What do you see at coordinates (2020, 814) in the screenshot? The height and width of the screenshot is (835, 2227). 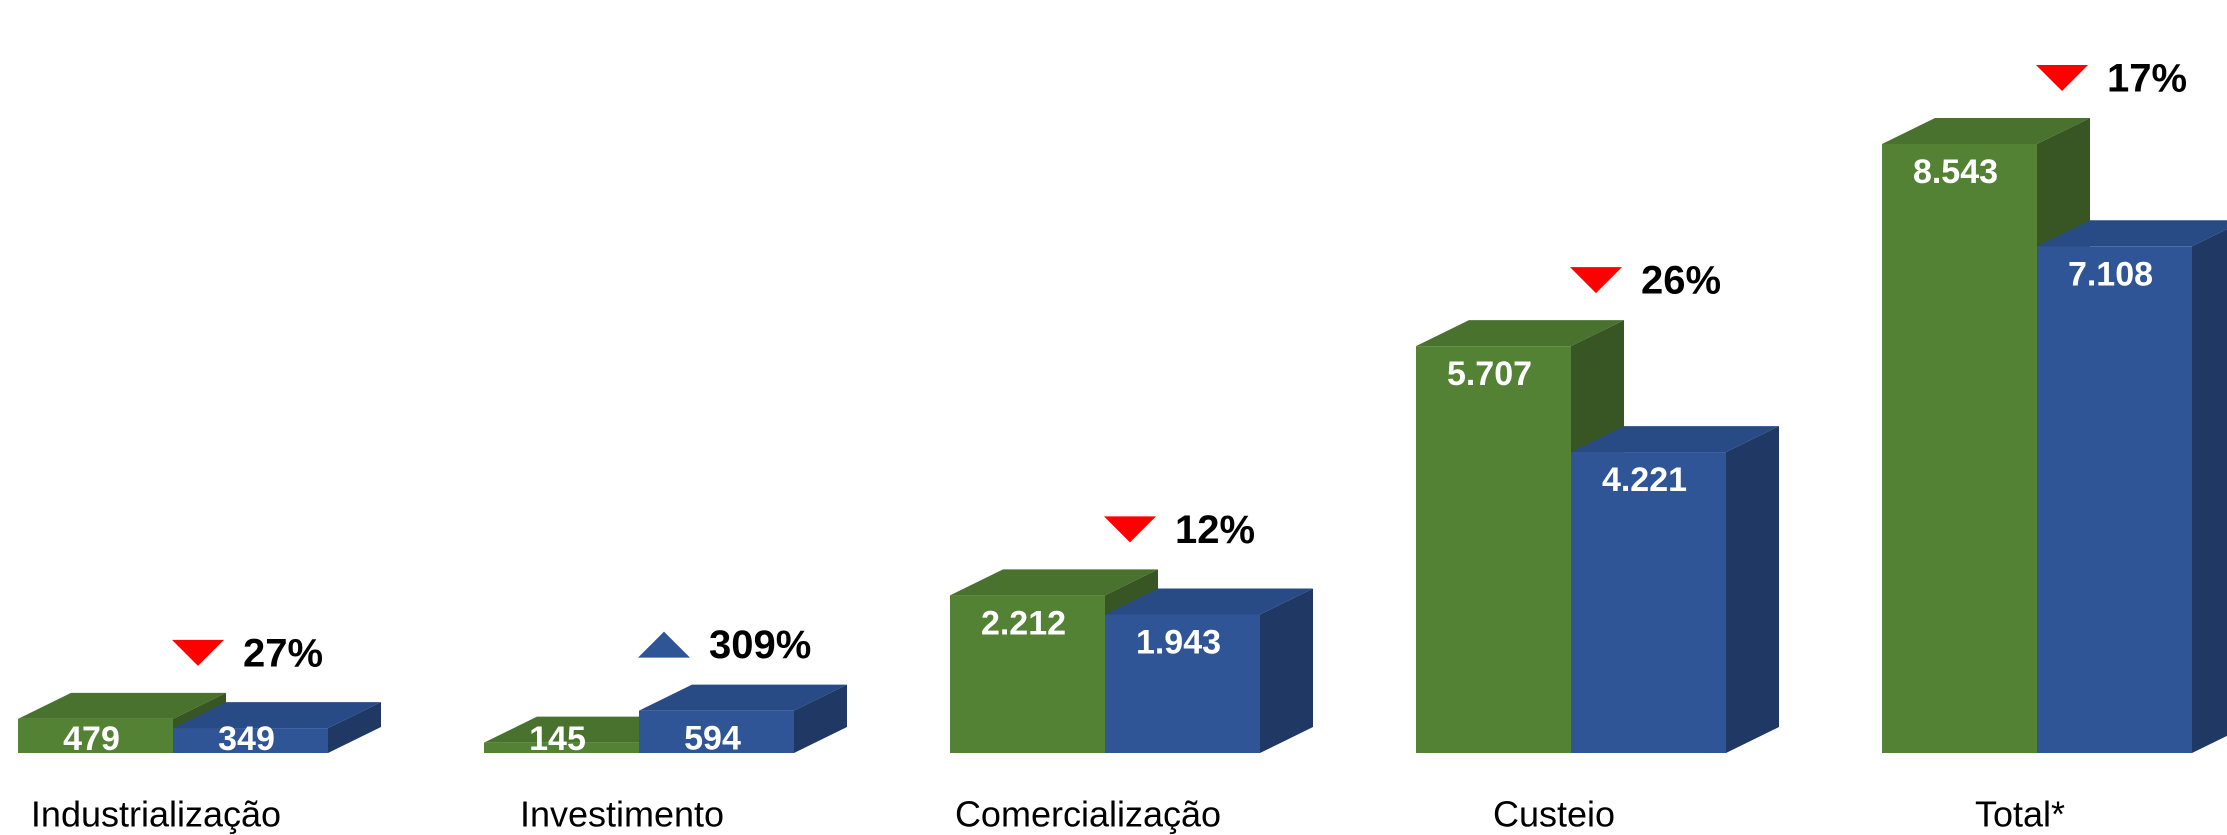 I see `category-label: Total*` at bounding box center [2020, 814].